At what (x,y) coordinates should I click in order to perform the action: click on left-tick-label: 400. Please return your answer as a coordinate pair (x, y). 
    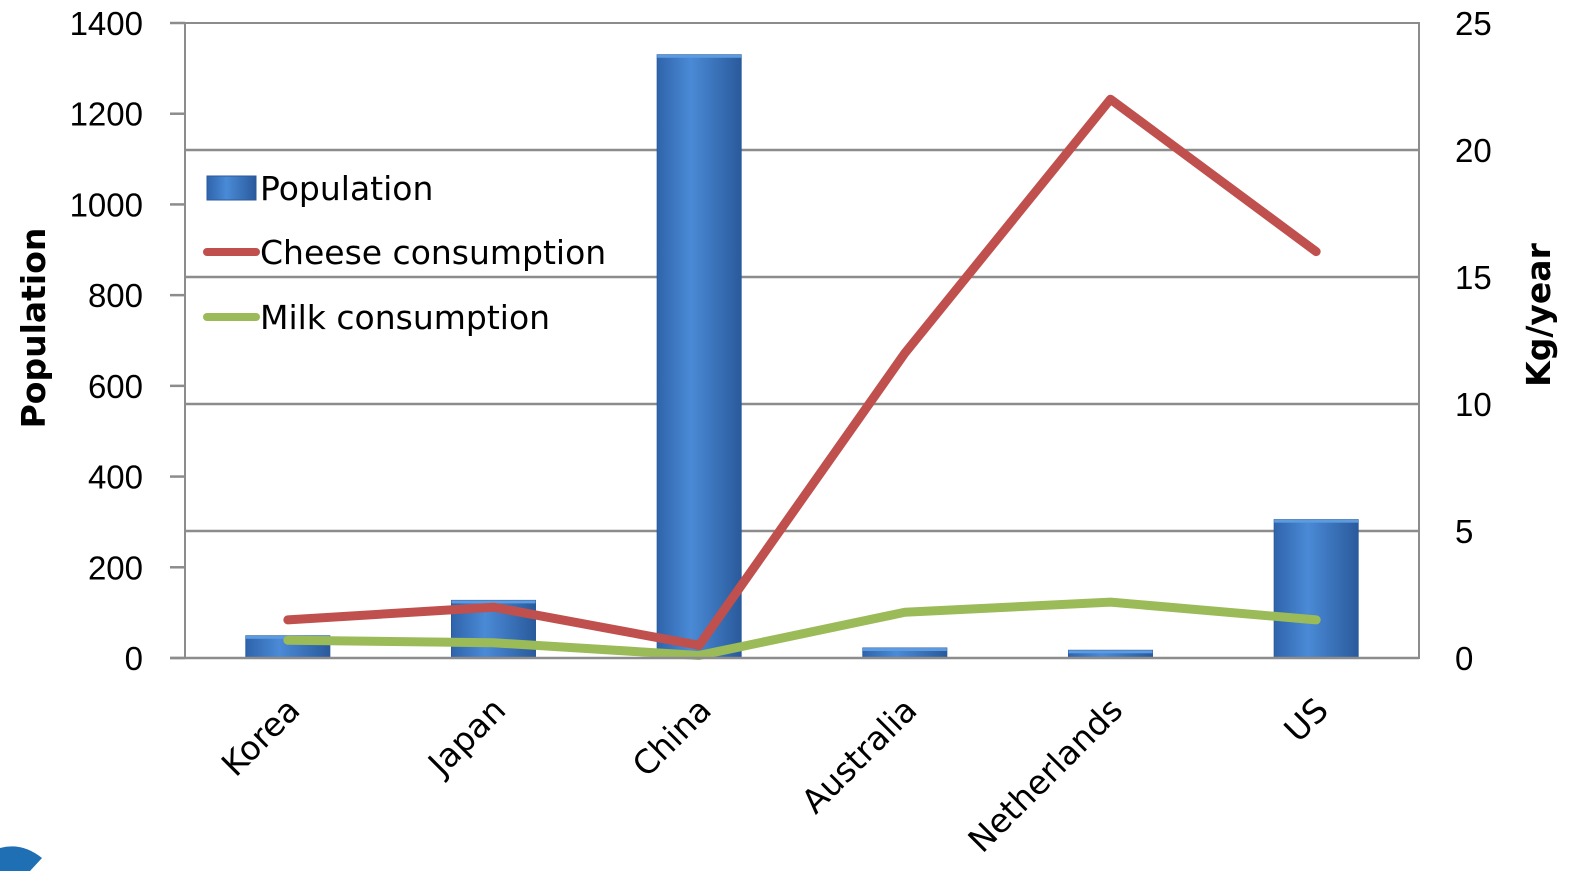
    Looking at the image, I should click on (115, 477).